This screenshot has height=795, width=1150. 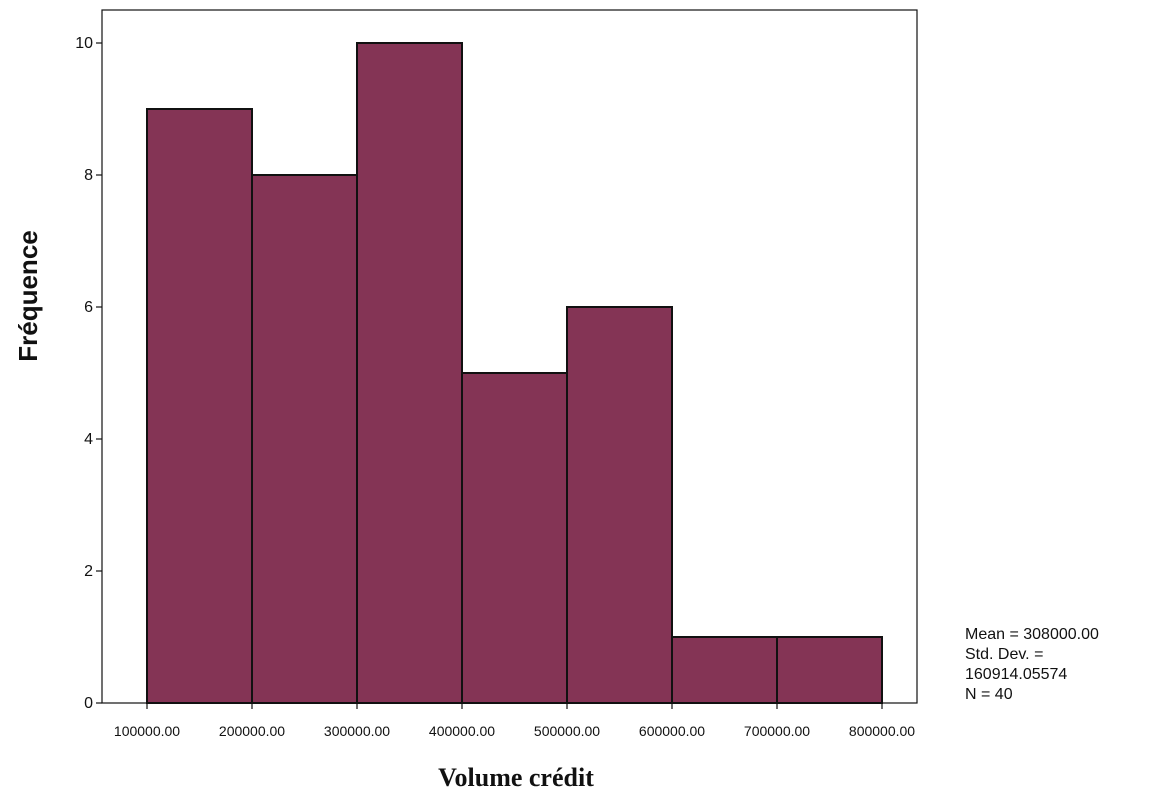 I want to click on x-tick-label: 700000.00, so click(x=777, y=731).